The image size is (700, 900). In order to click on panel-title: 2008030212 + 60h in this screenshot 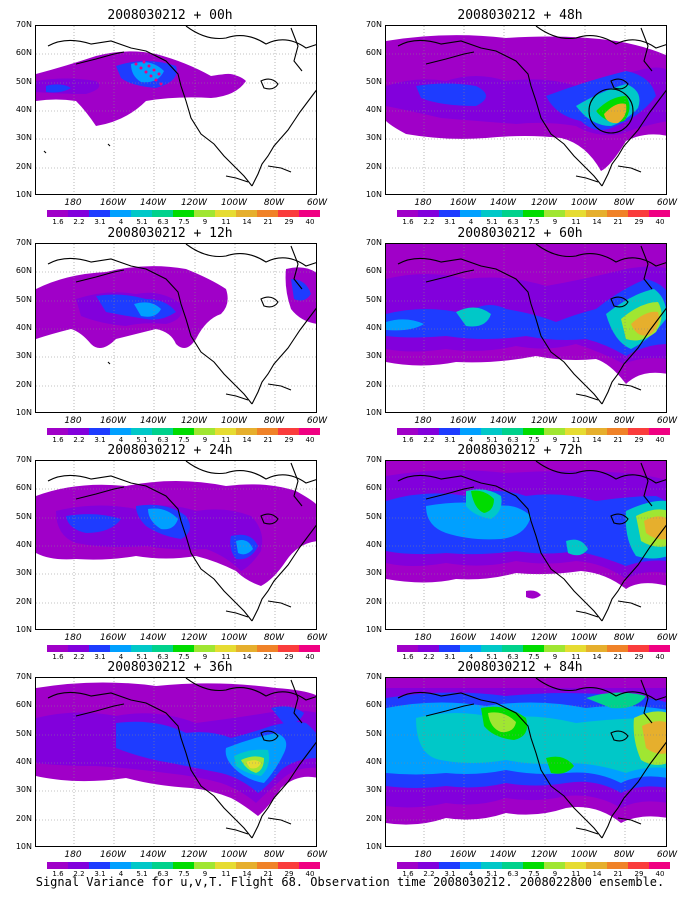, I will do `click(520, 233)`.